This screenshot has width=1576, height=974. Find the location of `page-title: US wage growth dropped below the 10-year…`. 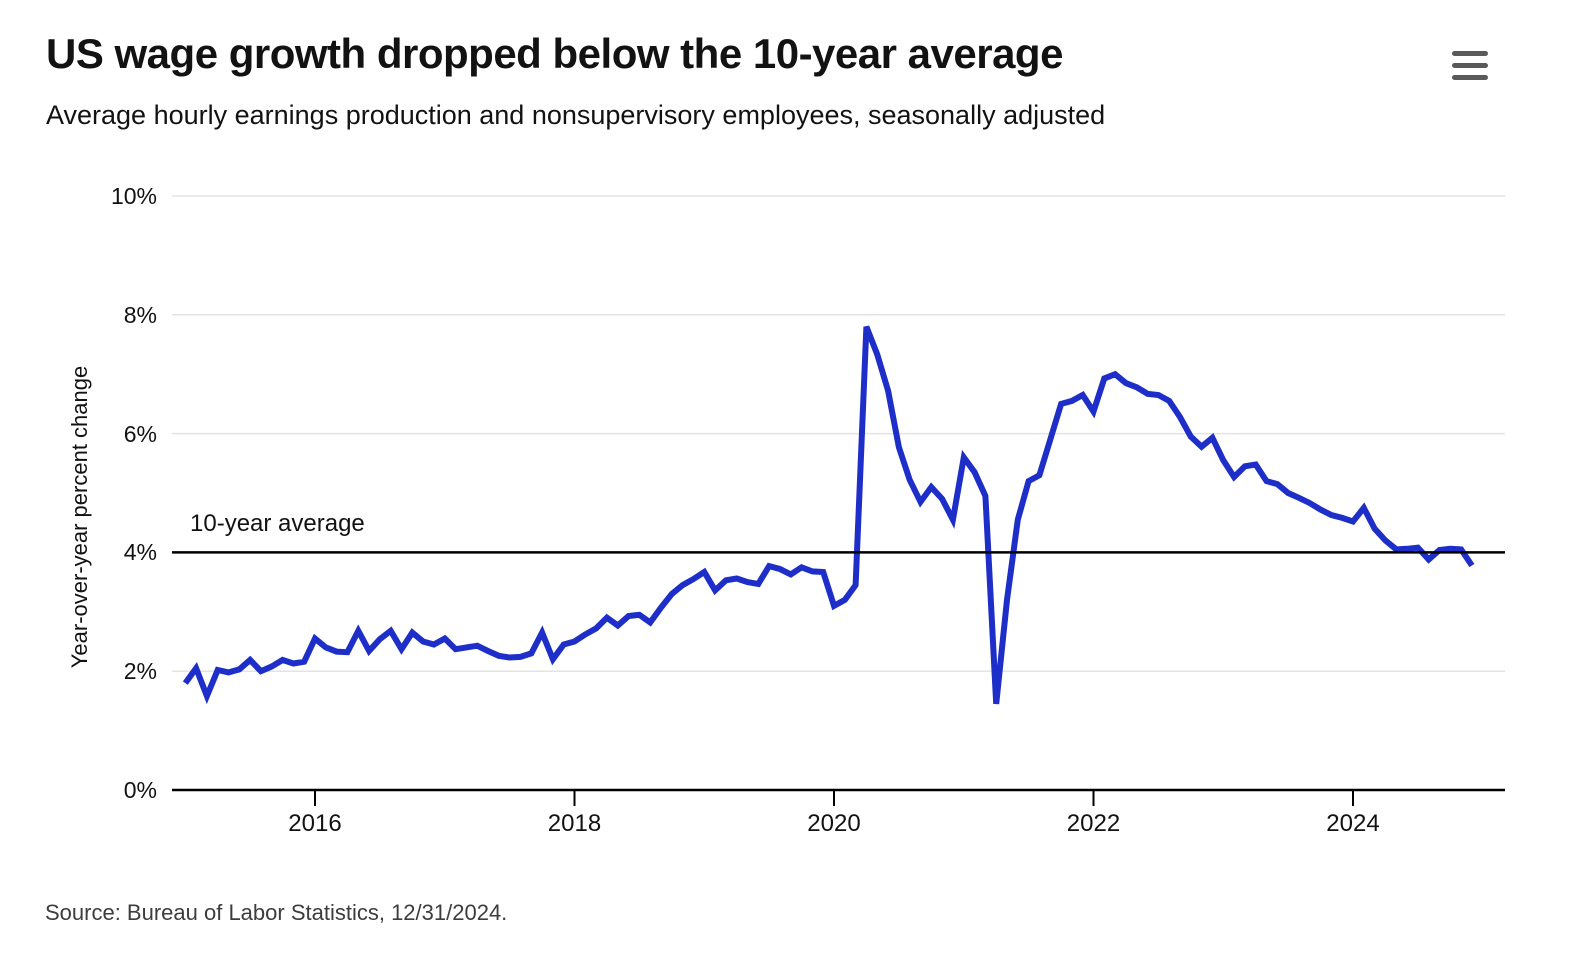

page-title: US wage growth dropped below the 10-year… is located at coordinates (554, 53).